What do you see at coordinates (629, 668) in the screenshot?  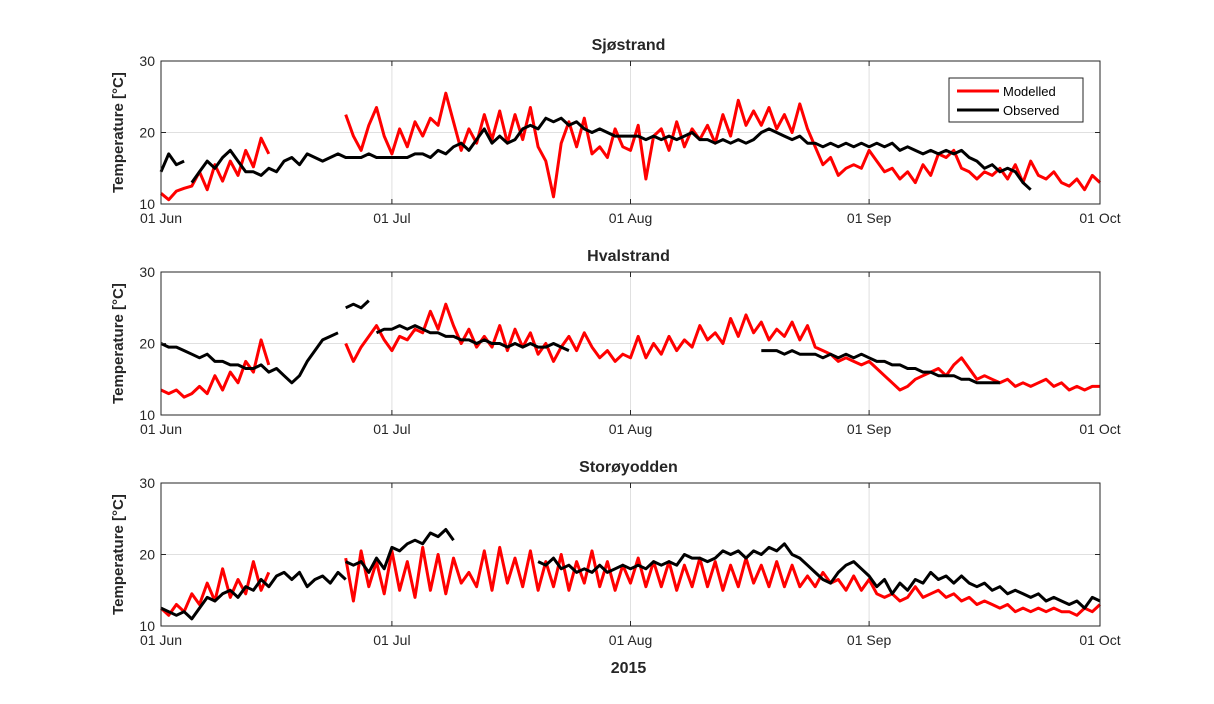 I see `x-axis-label: 2015` at bounding box center [629, 668].